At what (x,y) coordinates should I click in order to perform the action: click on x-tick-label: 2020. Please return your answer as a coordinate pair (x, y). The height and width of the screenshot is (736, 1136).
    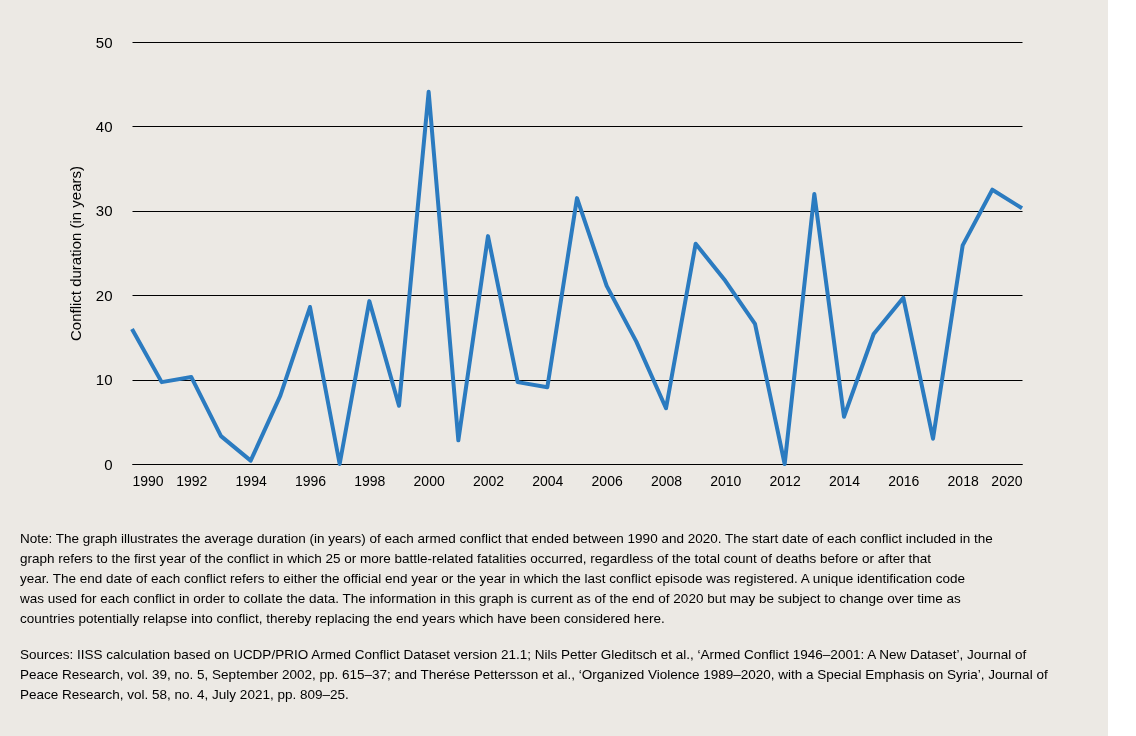
    Looking at the image, I should click on (1007, 480).